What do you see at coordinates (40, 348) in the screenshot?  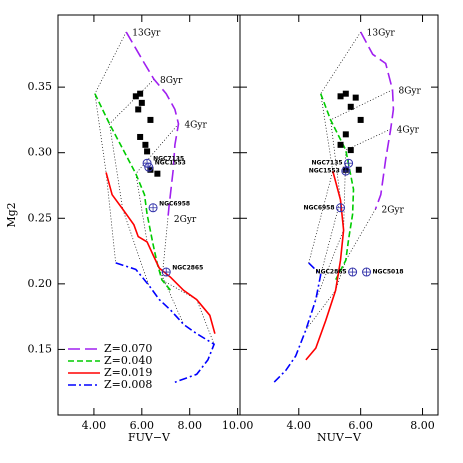 I see `y-tick-label: 0.15` at bounding box center [40, 348].